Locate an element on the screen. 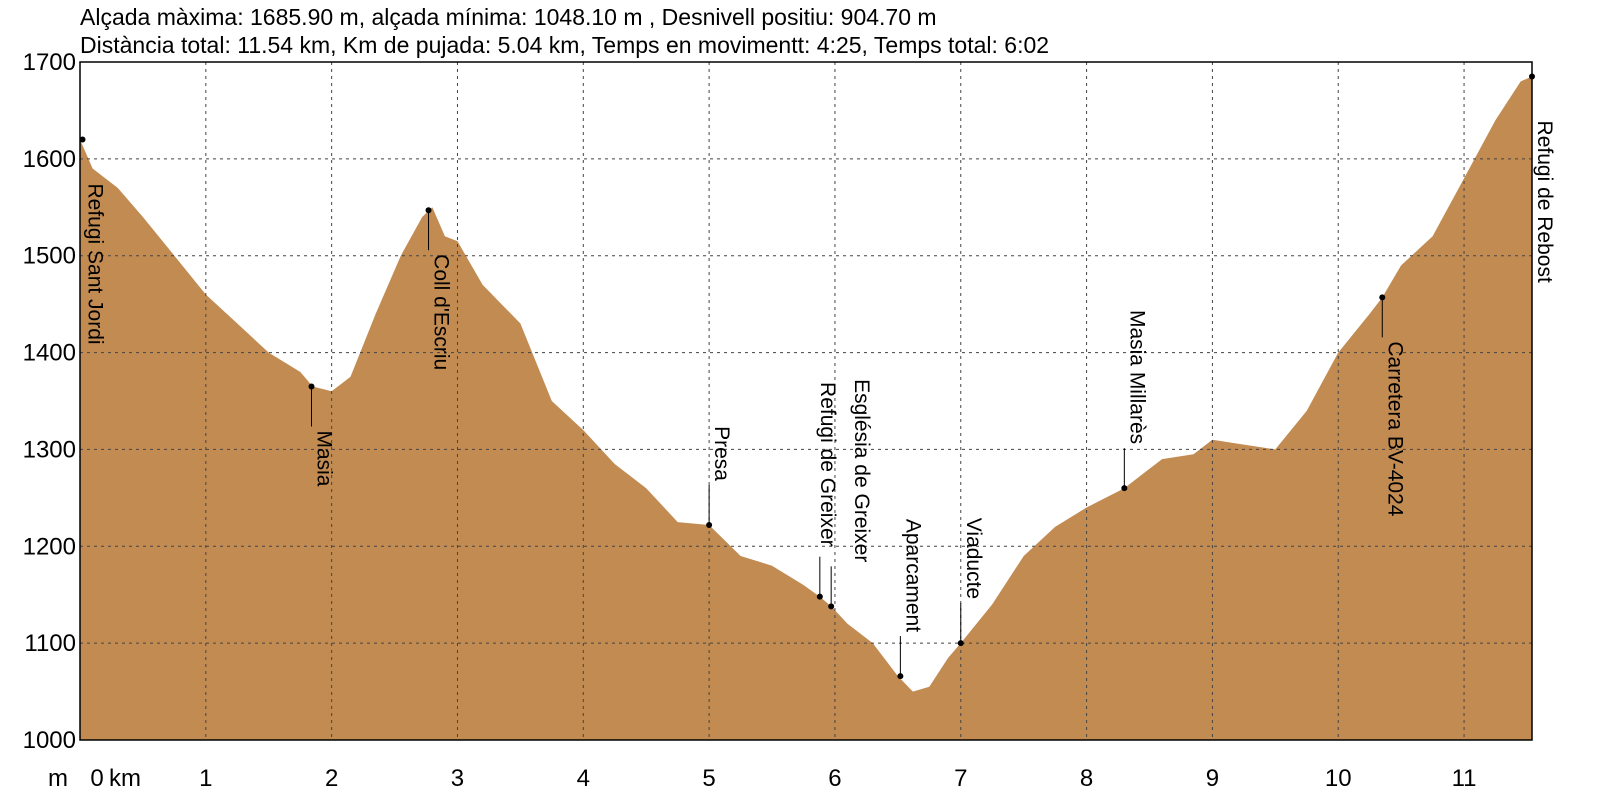 The image size is (1600, 793). waypoint-label-4: Refugi de Greixer is located at coordinates (827, 464).